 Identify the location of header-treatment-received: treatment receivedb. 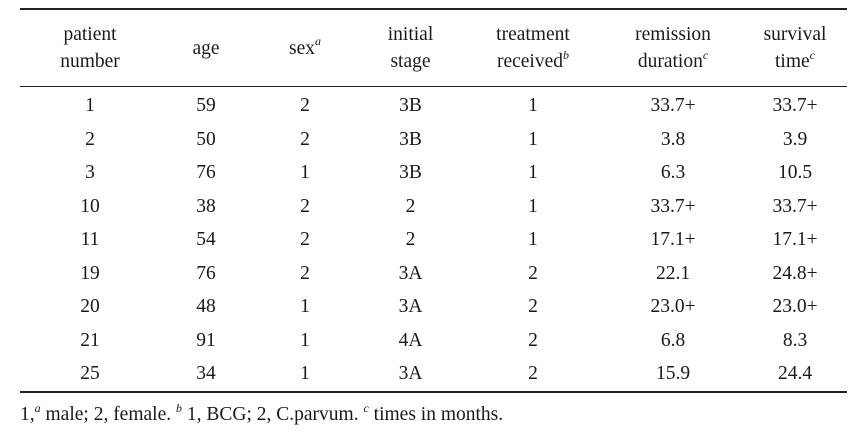
(533, 48).